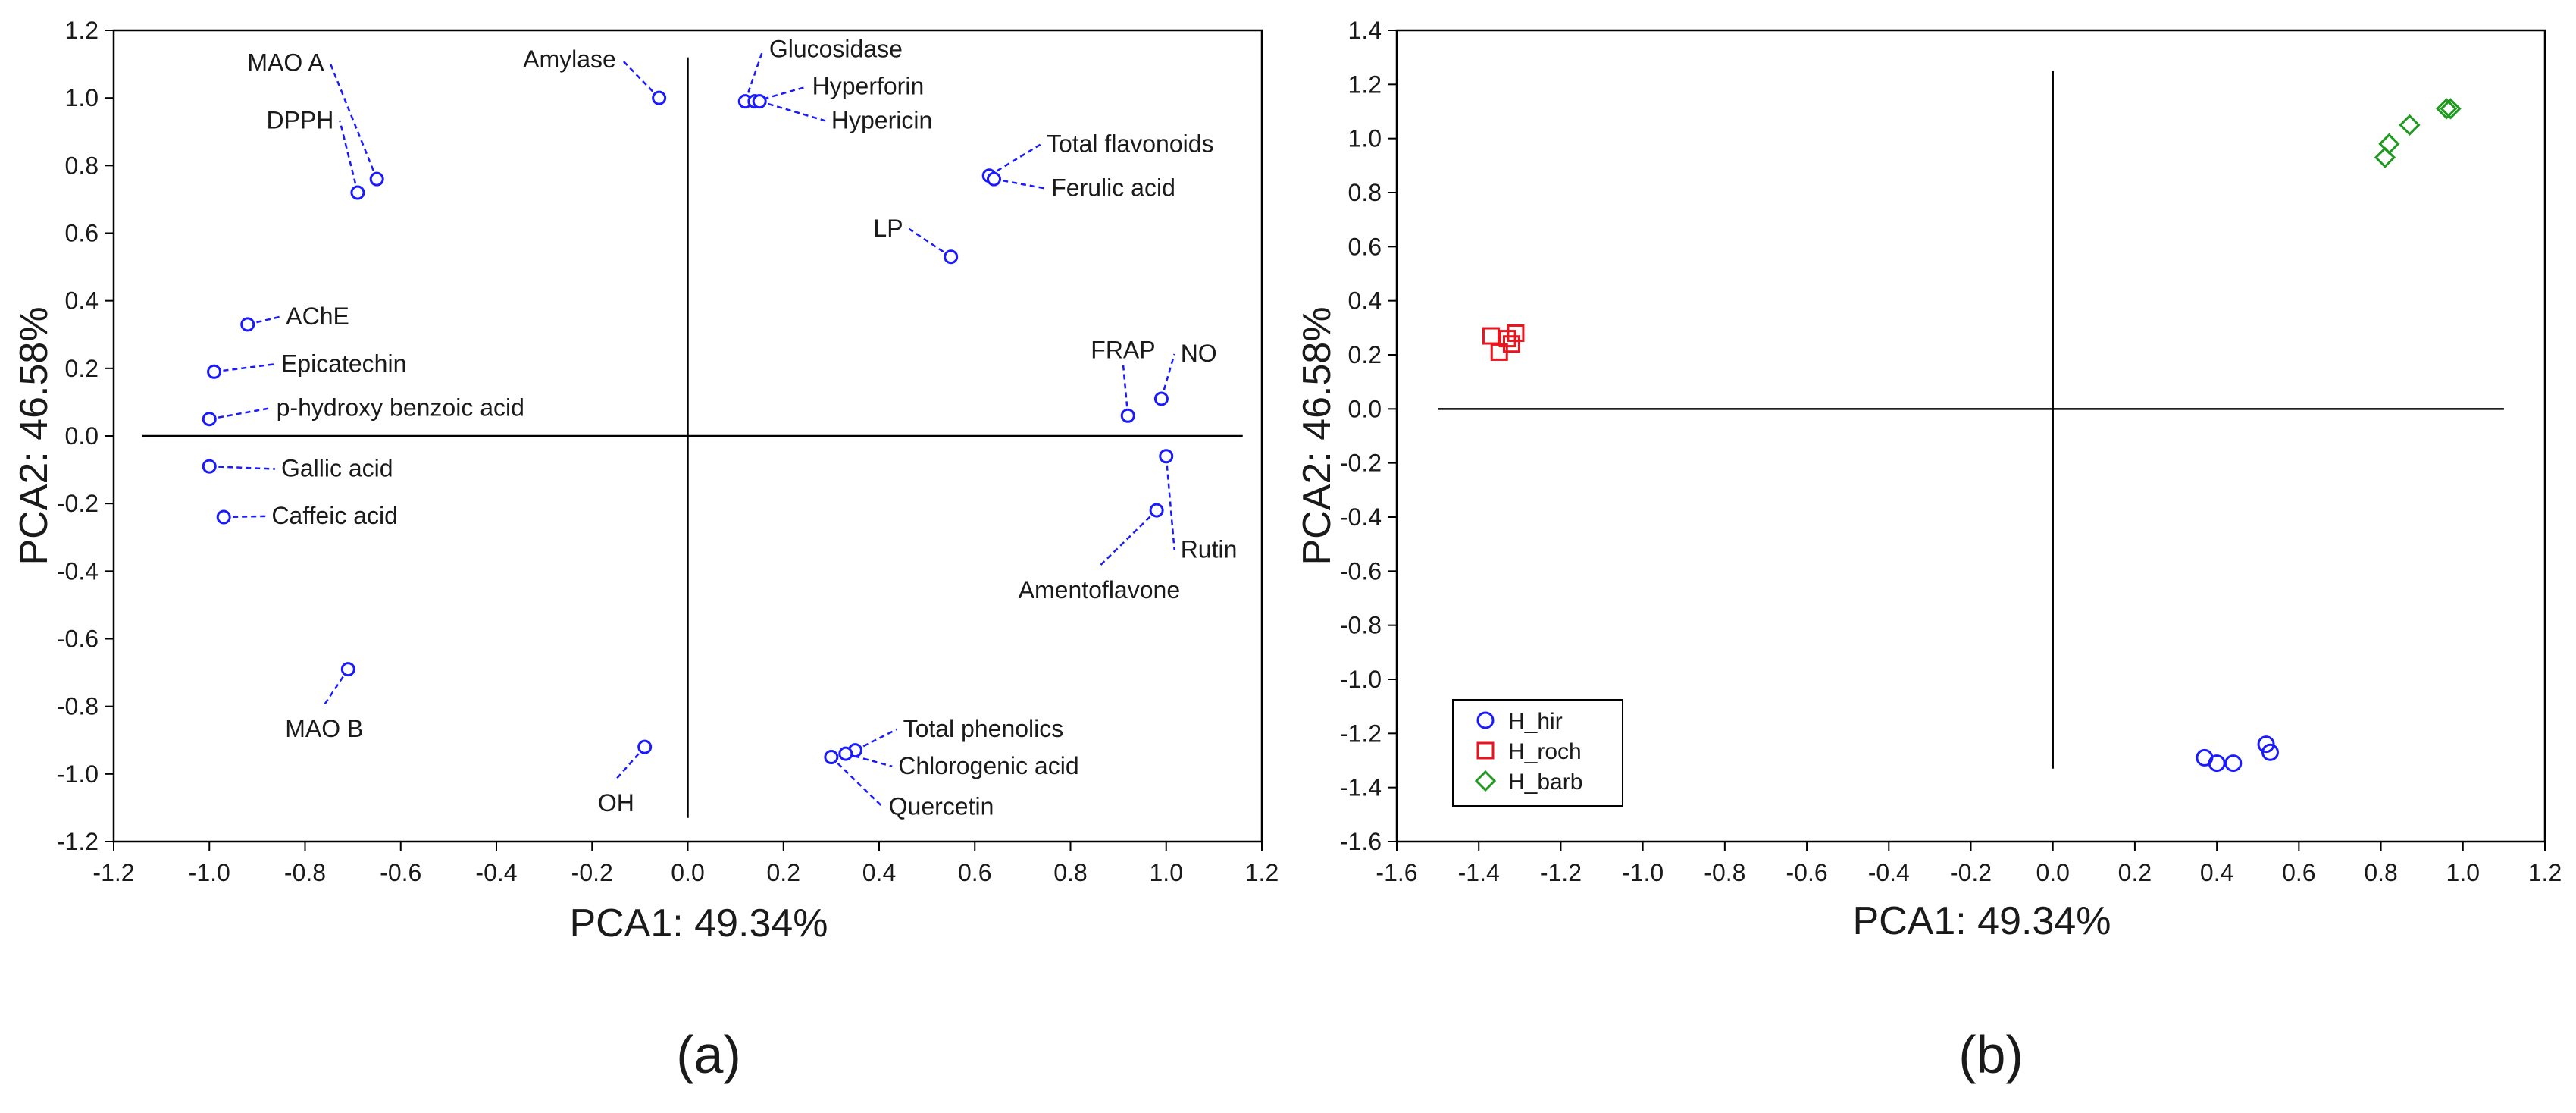 The height and width of the screenshot is (1113, 2576). I want to click on point-label: Quercetin, so click(942, 806).